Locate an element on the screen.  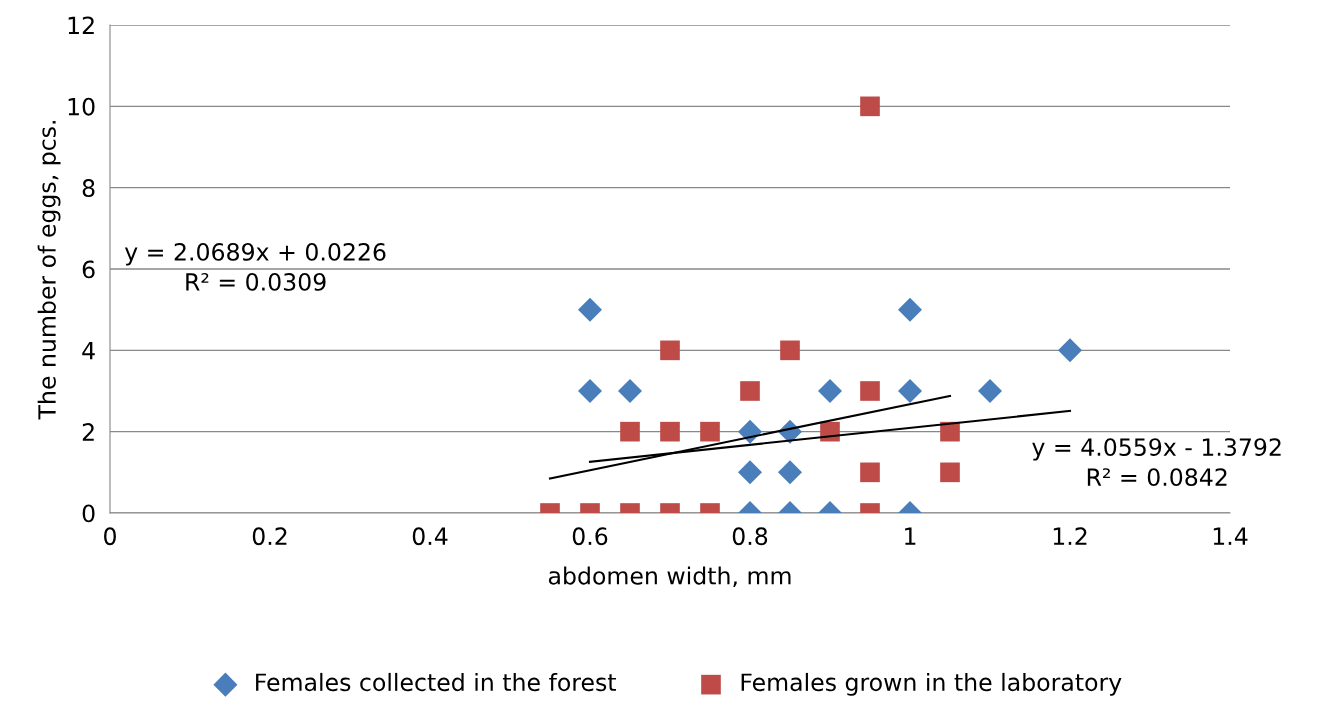
annotation: y = 2.0689x + 0.0226 R² = 0.0309 is located at coordinates (255, 266).